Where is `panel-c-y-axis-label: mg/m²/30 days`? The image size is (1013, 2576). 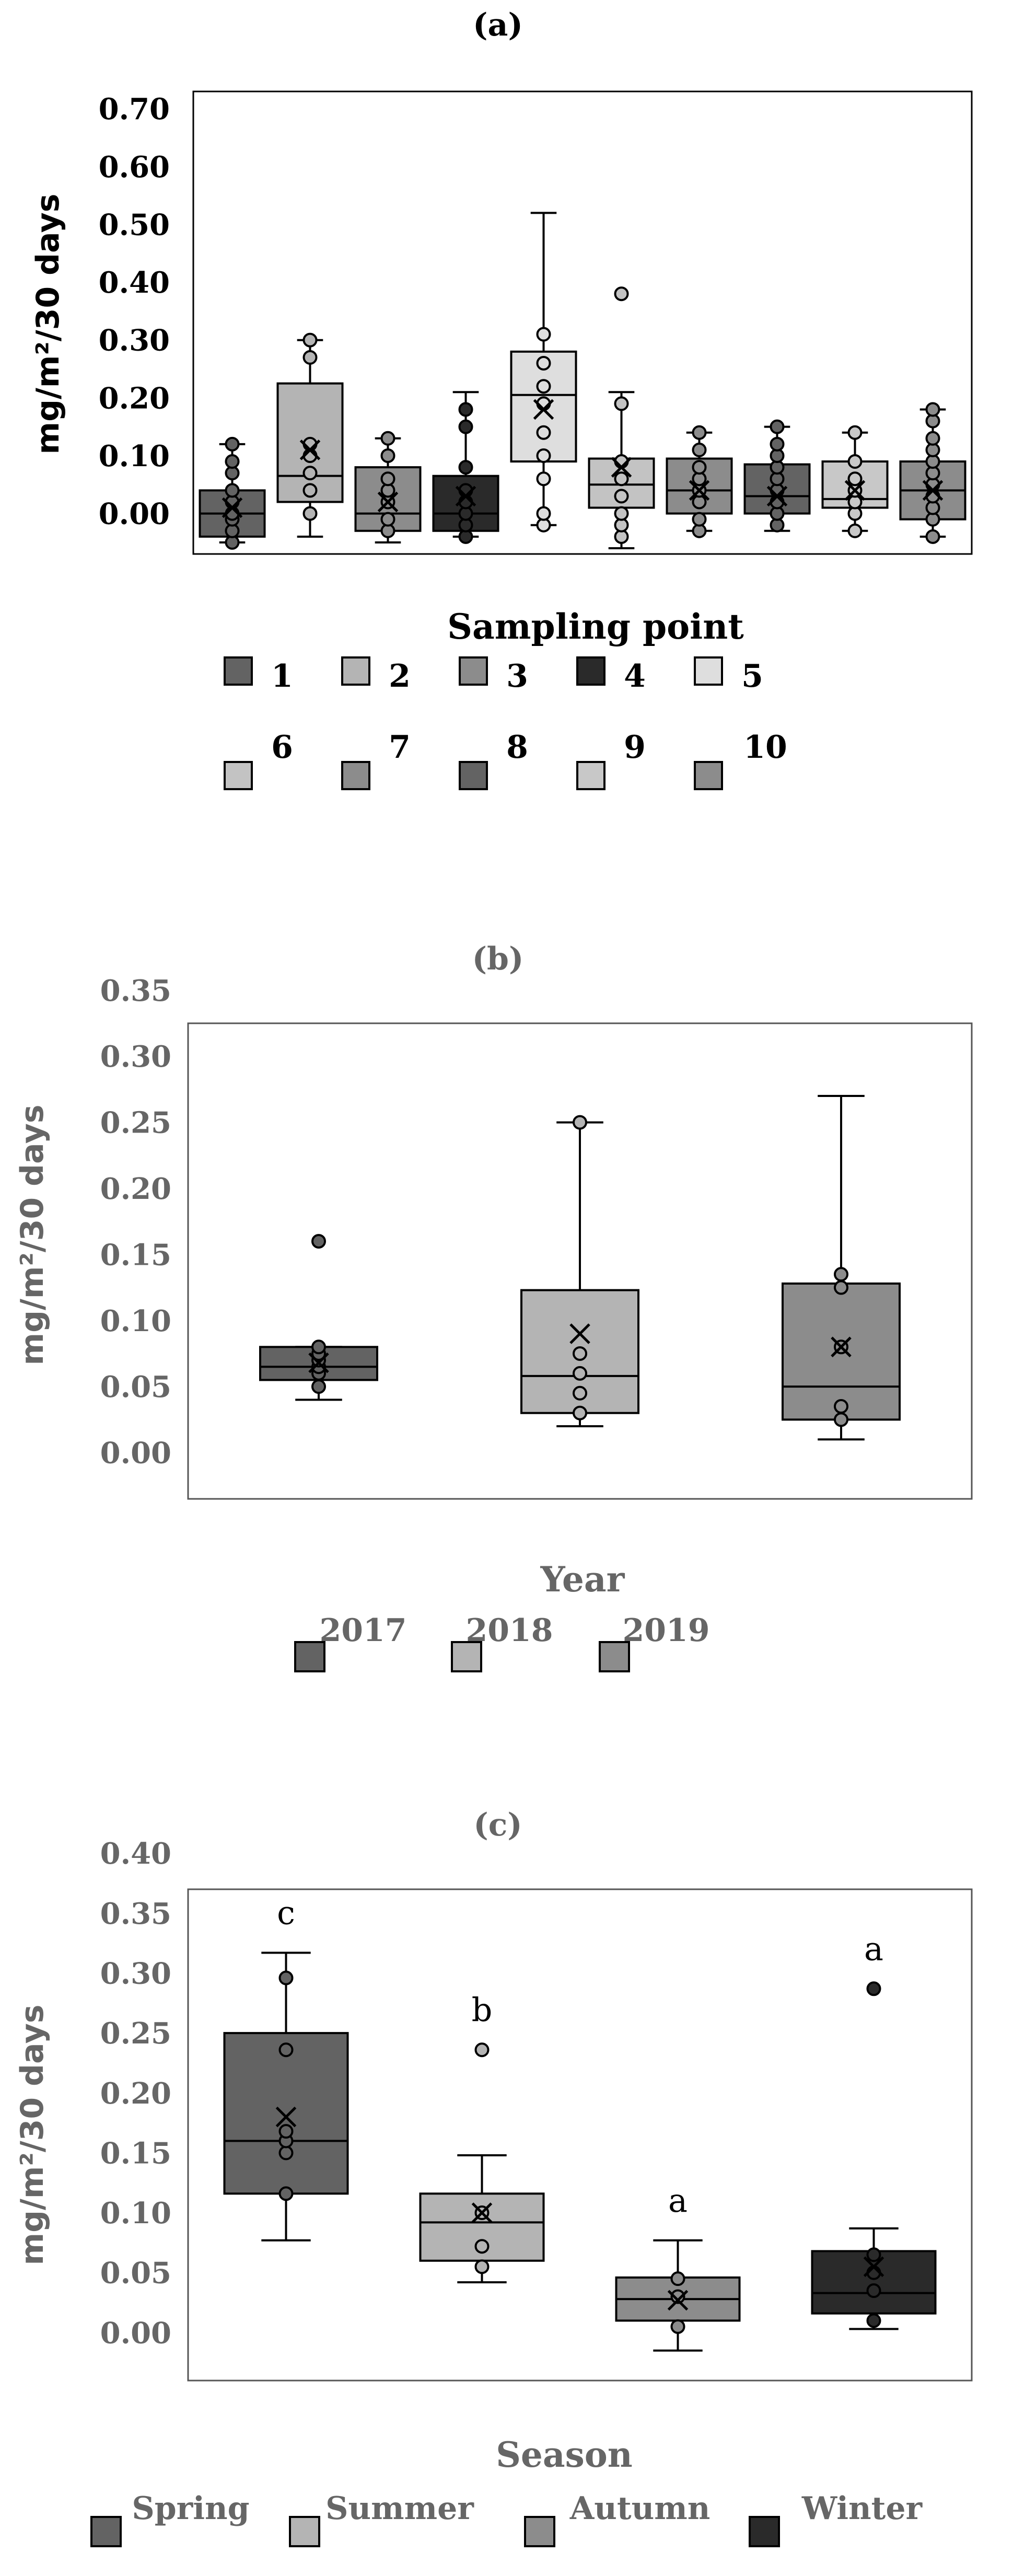
panel-c-y-axis-label: mg/m²/30 days is located at coordinates (32, 2135).